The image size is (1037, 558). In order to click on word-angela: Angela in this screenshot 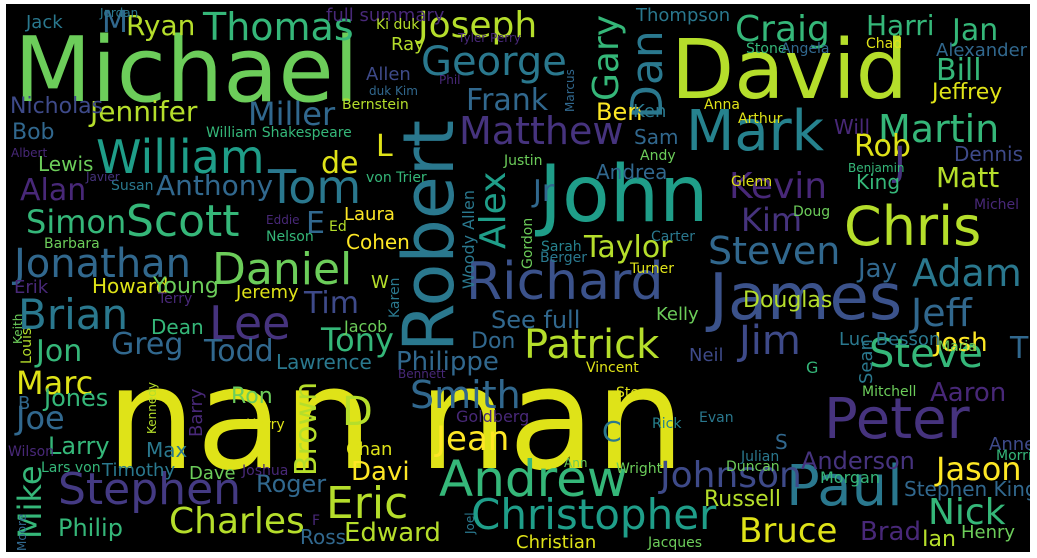, I will do `click(805, 49)`.